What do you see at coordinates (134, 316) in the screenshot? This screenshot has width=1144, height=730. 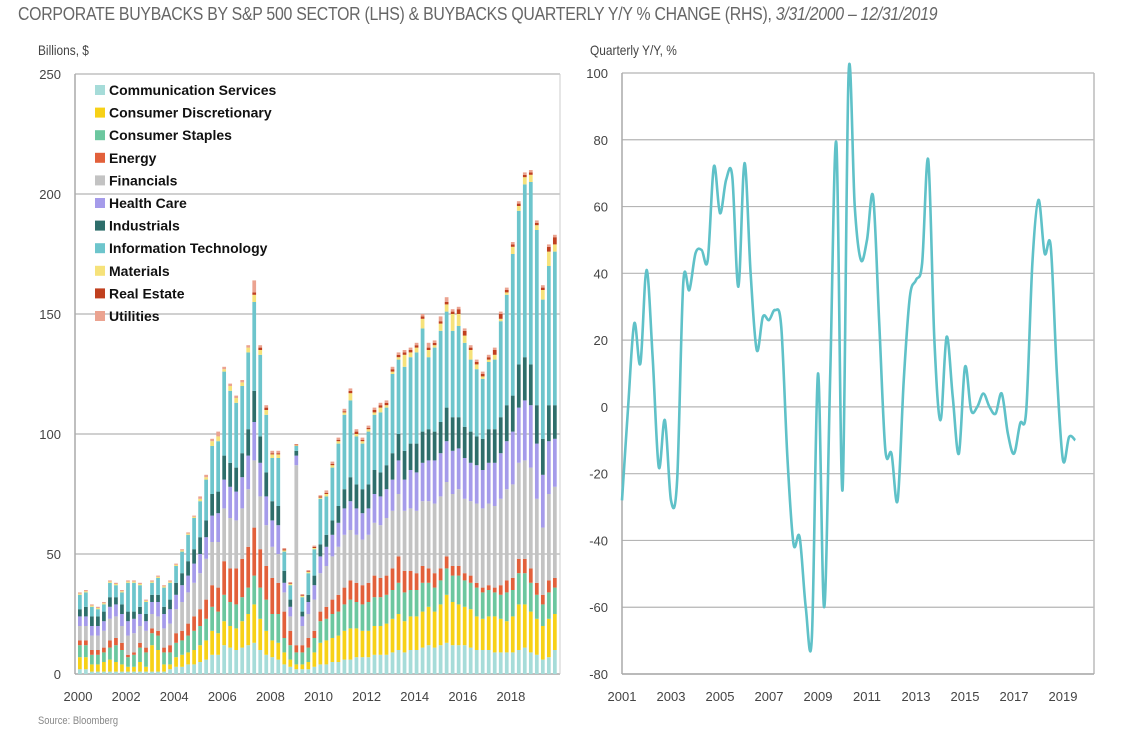 I see `legend-label: Utilities` at bounding box center [134, 316].